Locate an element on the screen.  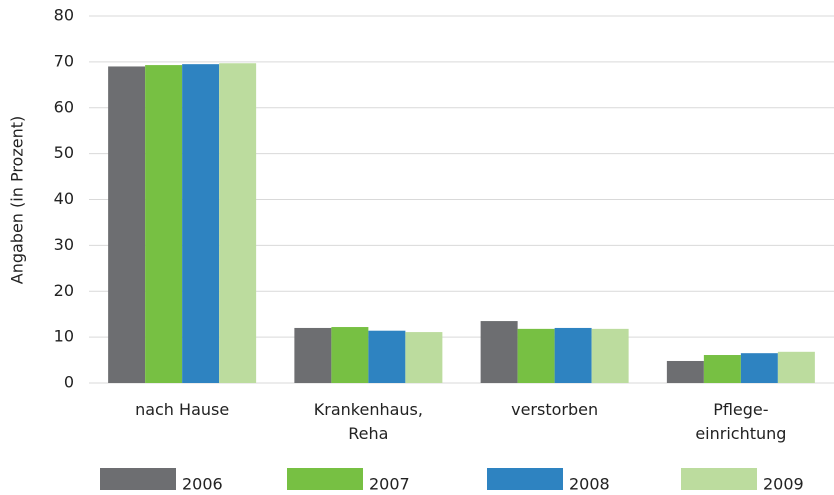
x-tick-label: Krankenhaus, Reha is located at coordinates (368, 421).